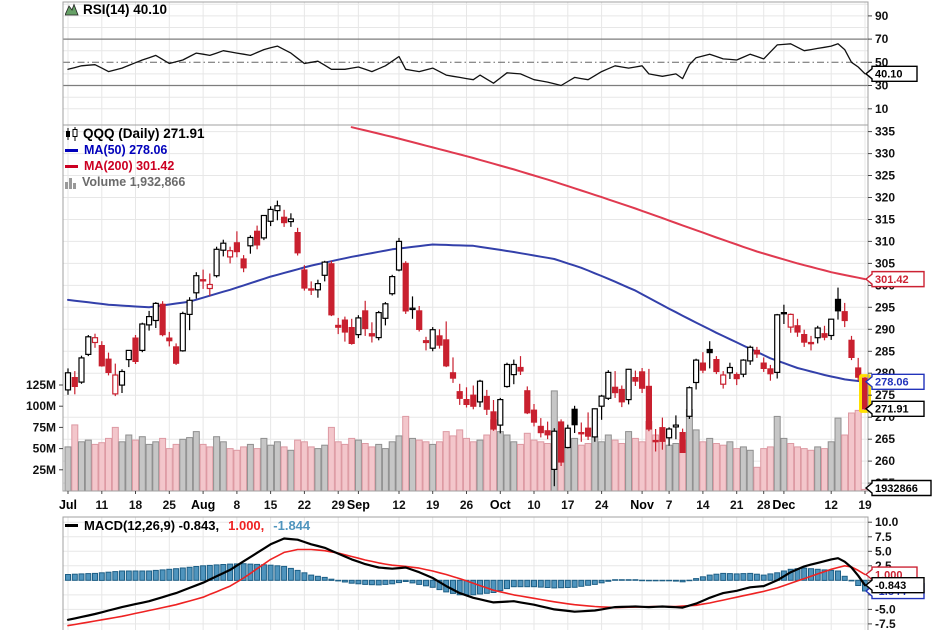 The height and width of the screenshot is (630, 936). Describe the element at coordinates (642, 505) in the screenshot. I see `svg-text: Nov` at that location.